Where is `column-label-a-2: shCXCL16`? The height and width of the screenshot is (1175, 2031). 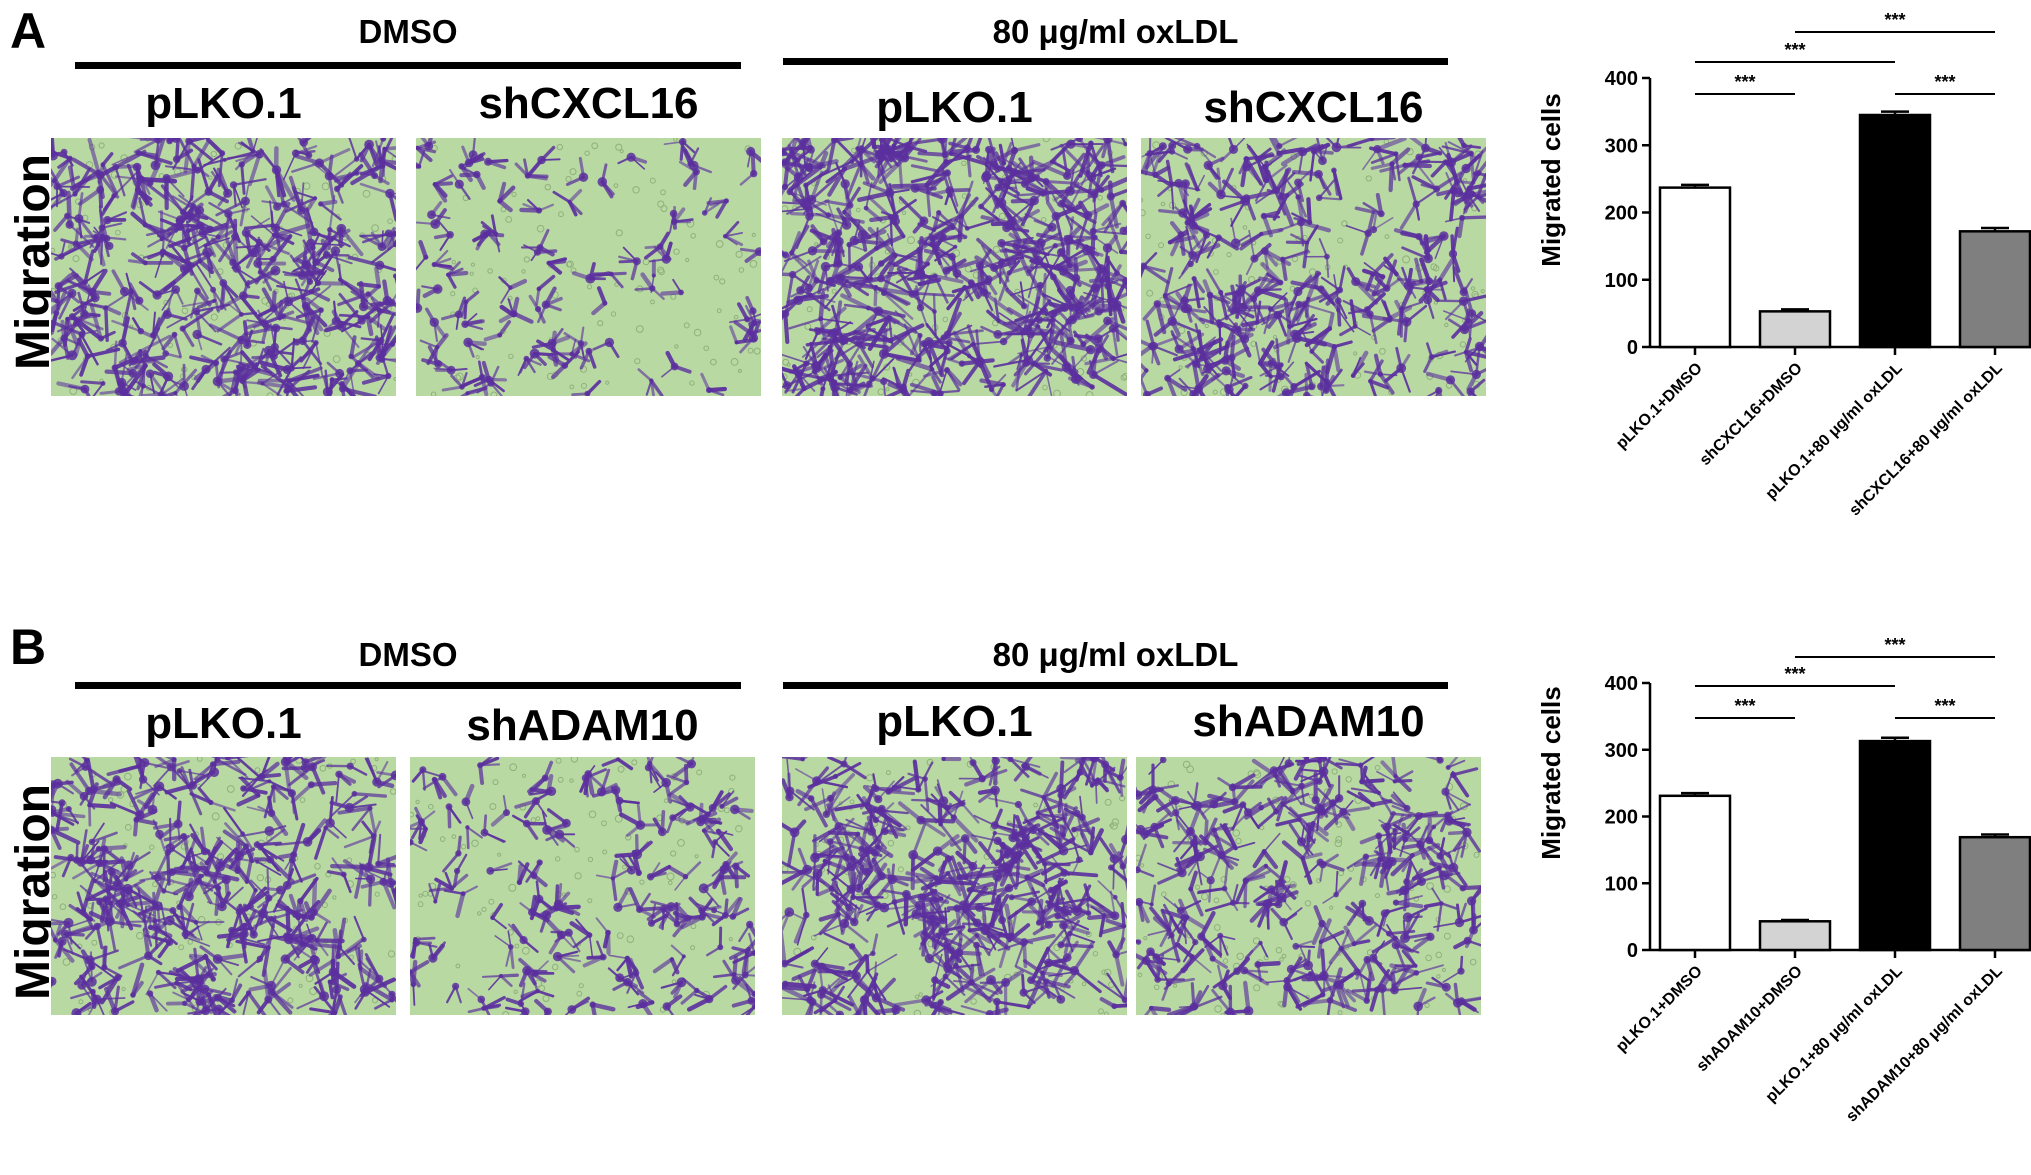
column-label-a-2: shCXCL16 is located at coordinates (588, 103).